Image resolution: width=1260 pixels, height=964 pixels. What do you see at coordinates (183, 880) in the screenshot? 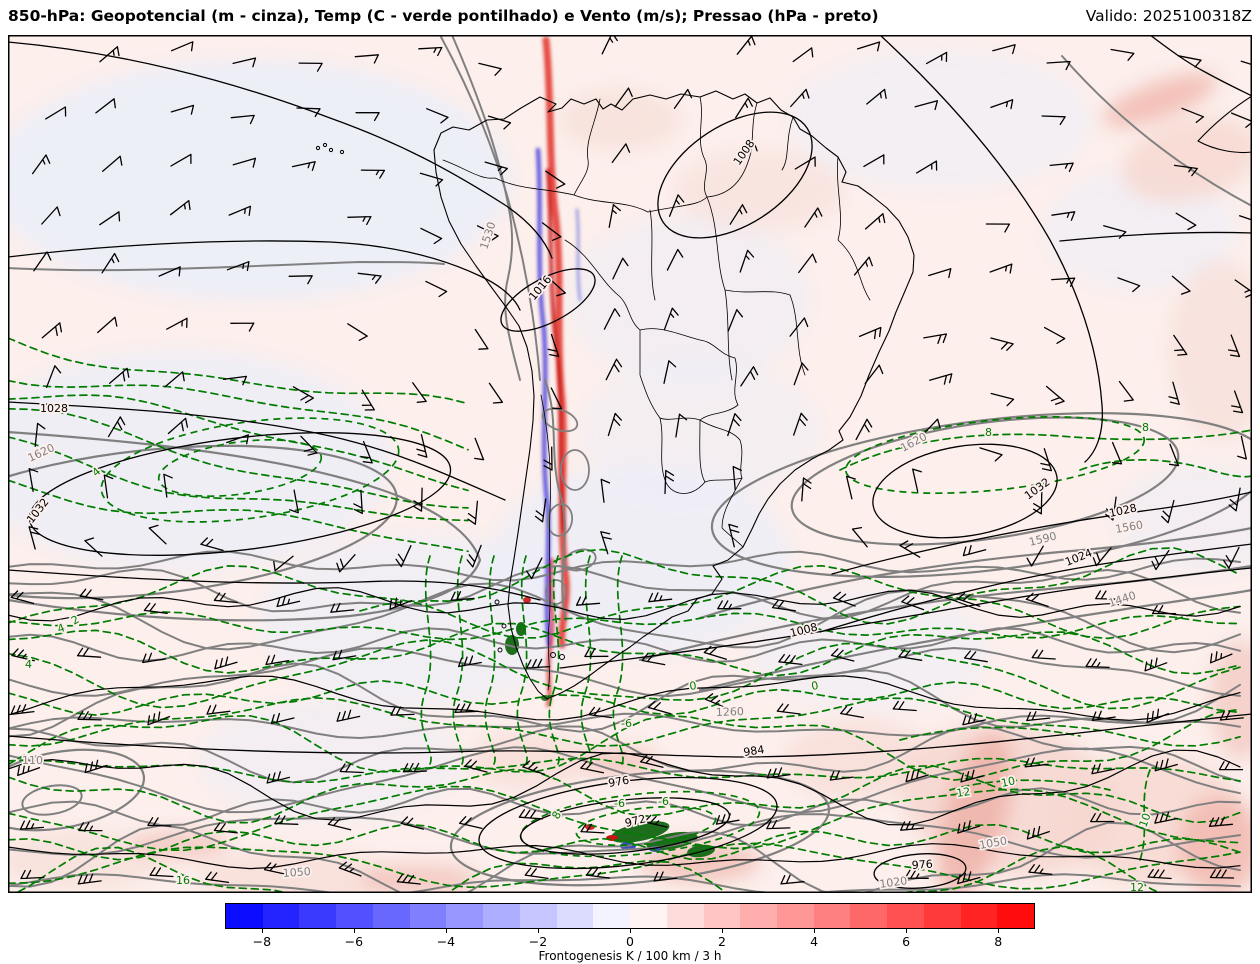
I see `temperature-contour-label: 16` at bounding box center [183, 880].